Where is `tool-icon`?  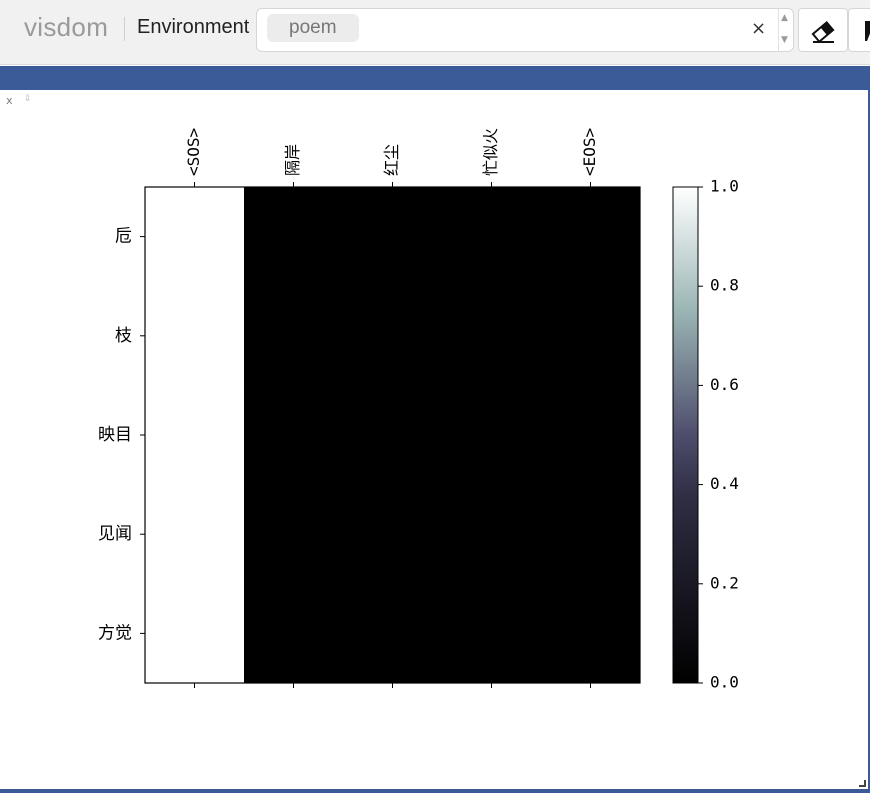
tool-icon is located at coordinates (867, 31).